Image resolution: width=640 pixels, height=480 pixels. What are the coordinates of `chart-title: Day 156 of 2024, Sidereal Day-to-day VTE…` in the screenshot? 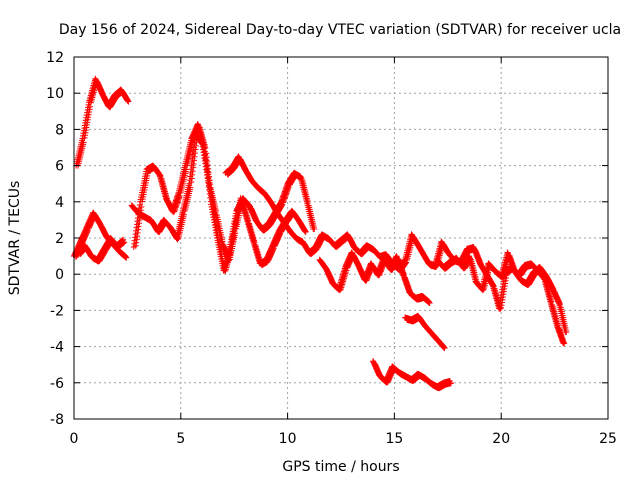 It's located at (340, 30).